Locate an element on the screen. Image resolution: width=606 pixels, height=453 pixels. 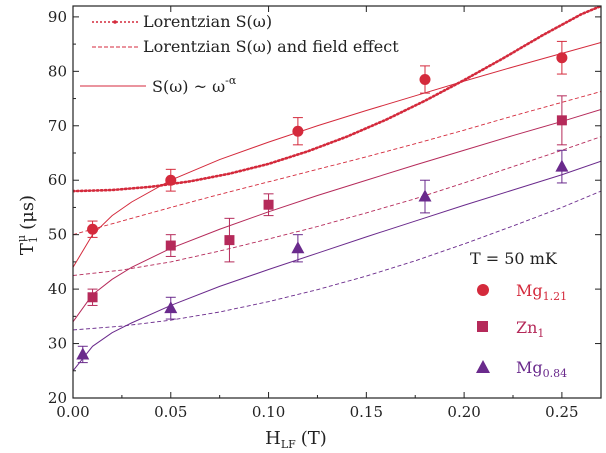
legend-line-dotted-label: Lorentzian S(ω) is located at coordinates (207, 21).